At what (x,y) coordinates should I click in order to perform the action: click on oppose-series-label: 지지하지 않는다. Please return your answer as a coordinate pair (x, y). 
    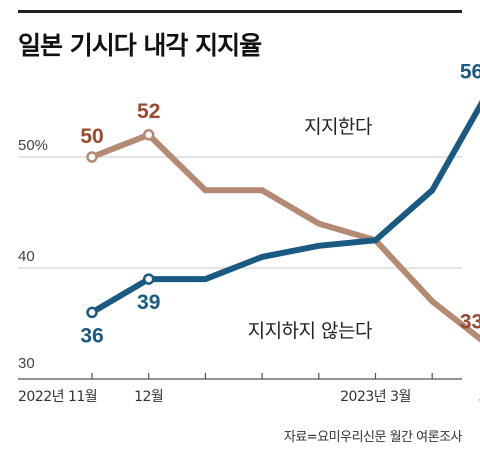
    Looking at the image, I should click on (310, 331).